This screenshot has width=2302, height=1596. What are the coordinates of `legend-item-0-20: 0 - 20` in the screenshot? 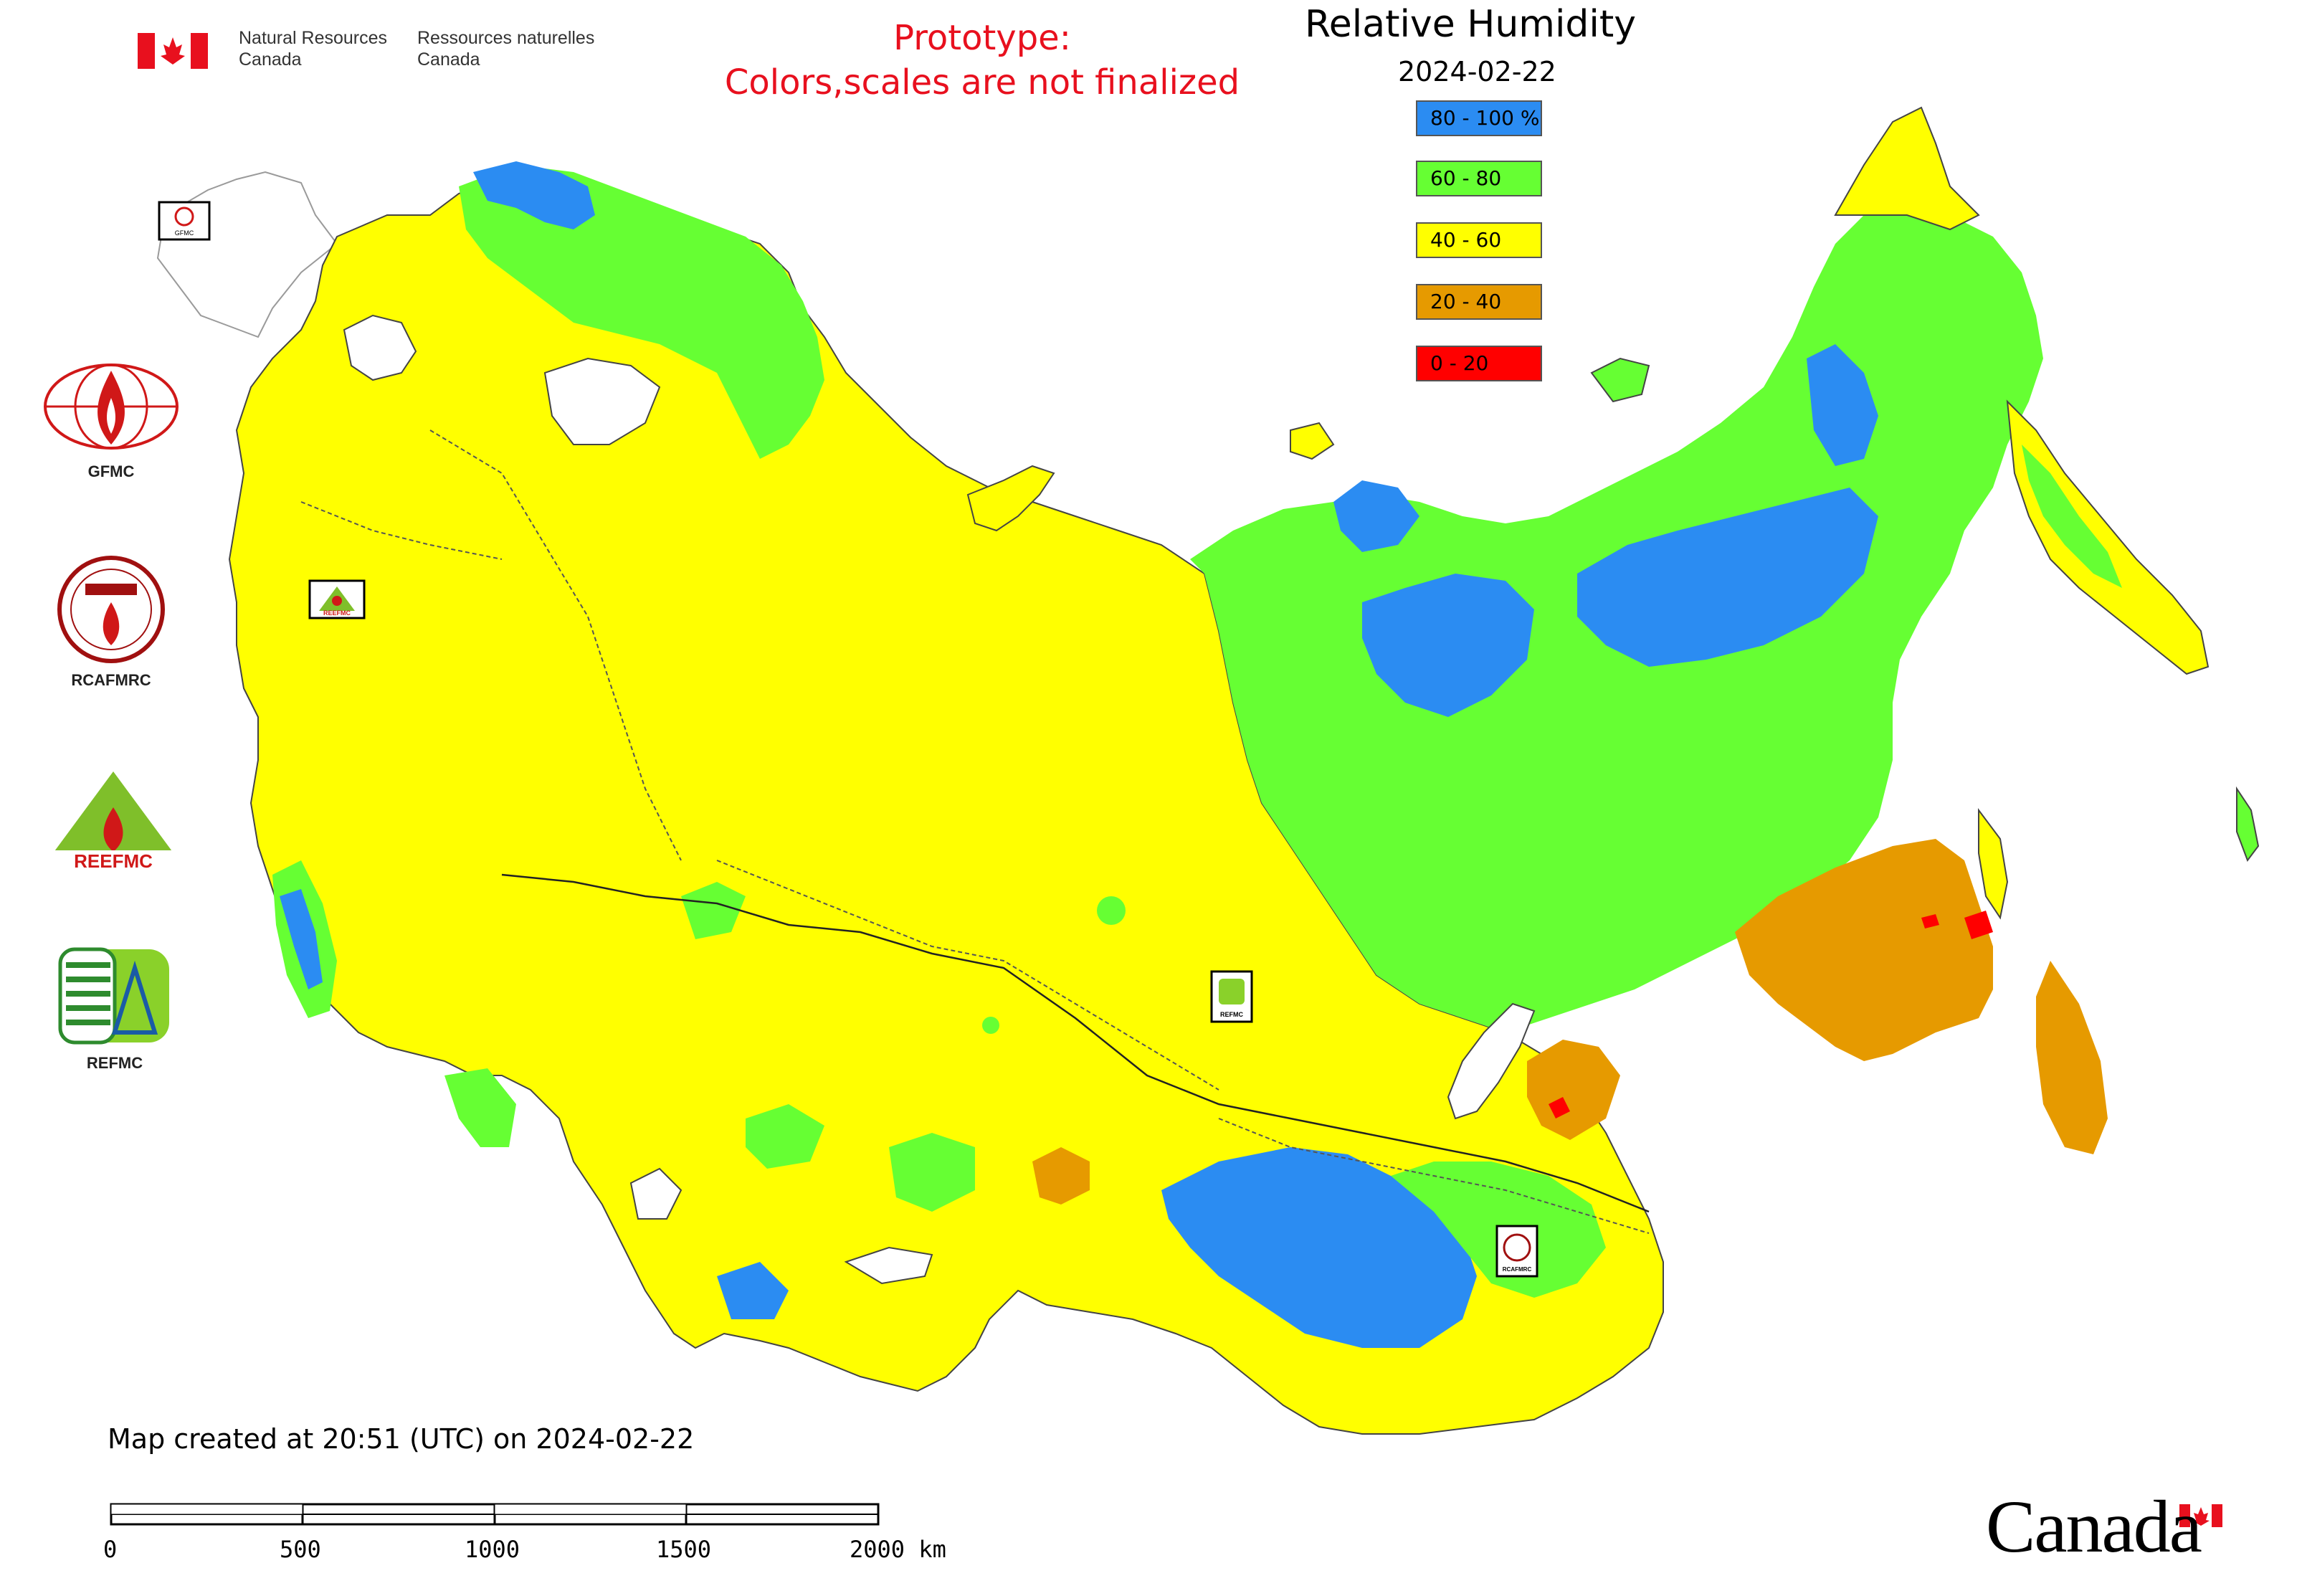 It's located at (1479, 363).